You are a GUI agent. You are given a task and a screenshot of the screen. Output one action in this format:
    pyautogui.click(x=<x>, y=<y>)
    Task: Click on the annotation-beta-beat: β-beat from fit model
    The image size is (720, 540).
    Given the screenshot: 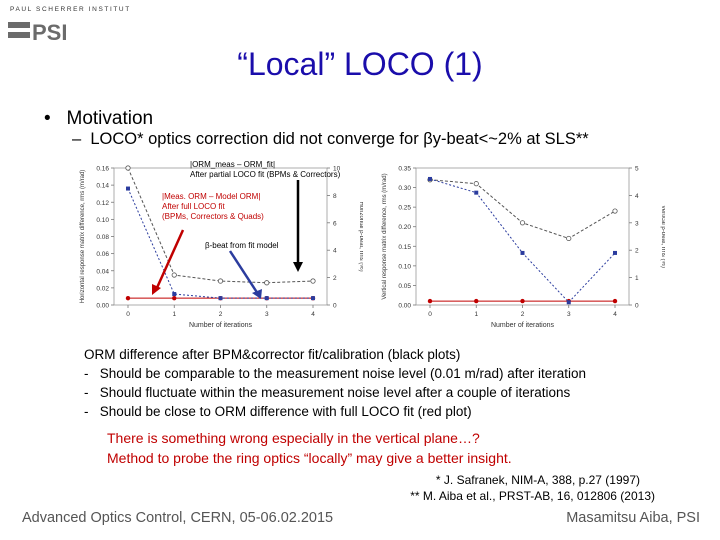 What is the action you would take?
    pyautogui.click(x=242, y=245)
    